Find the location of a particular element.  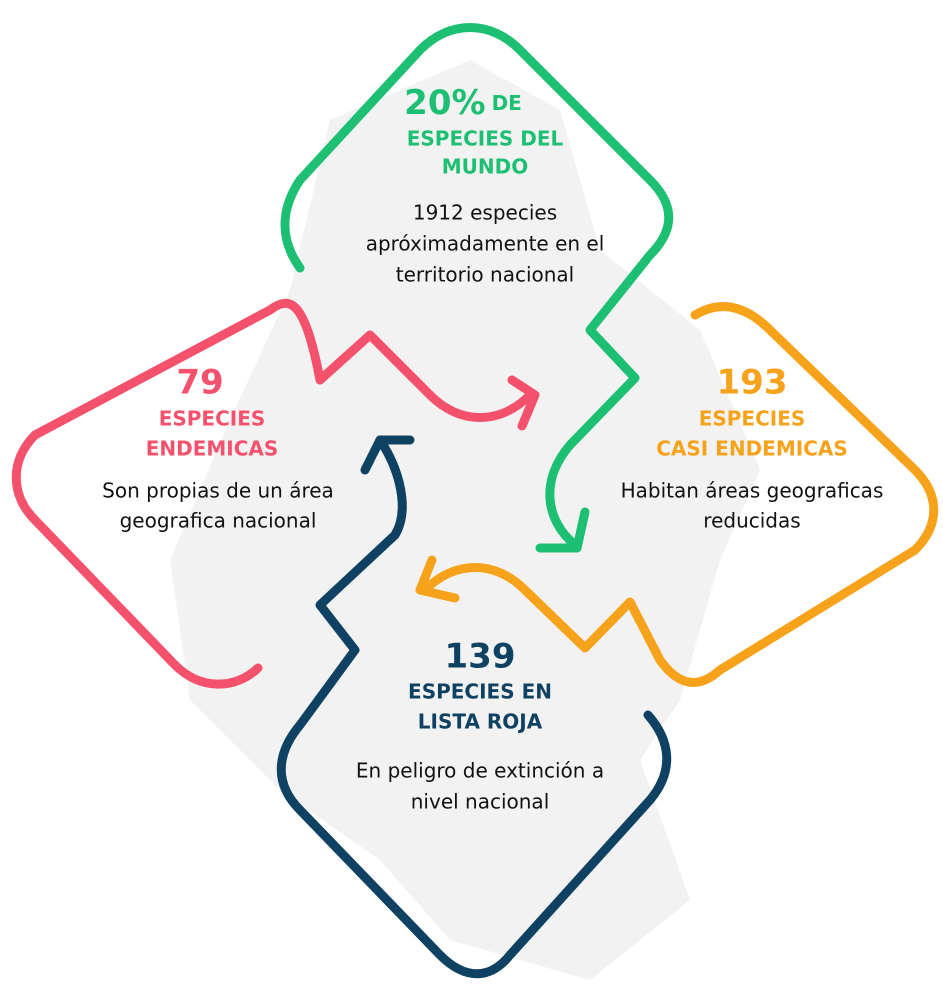

navy-arrow is located at coordinates (387, 455).